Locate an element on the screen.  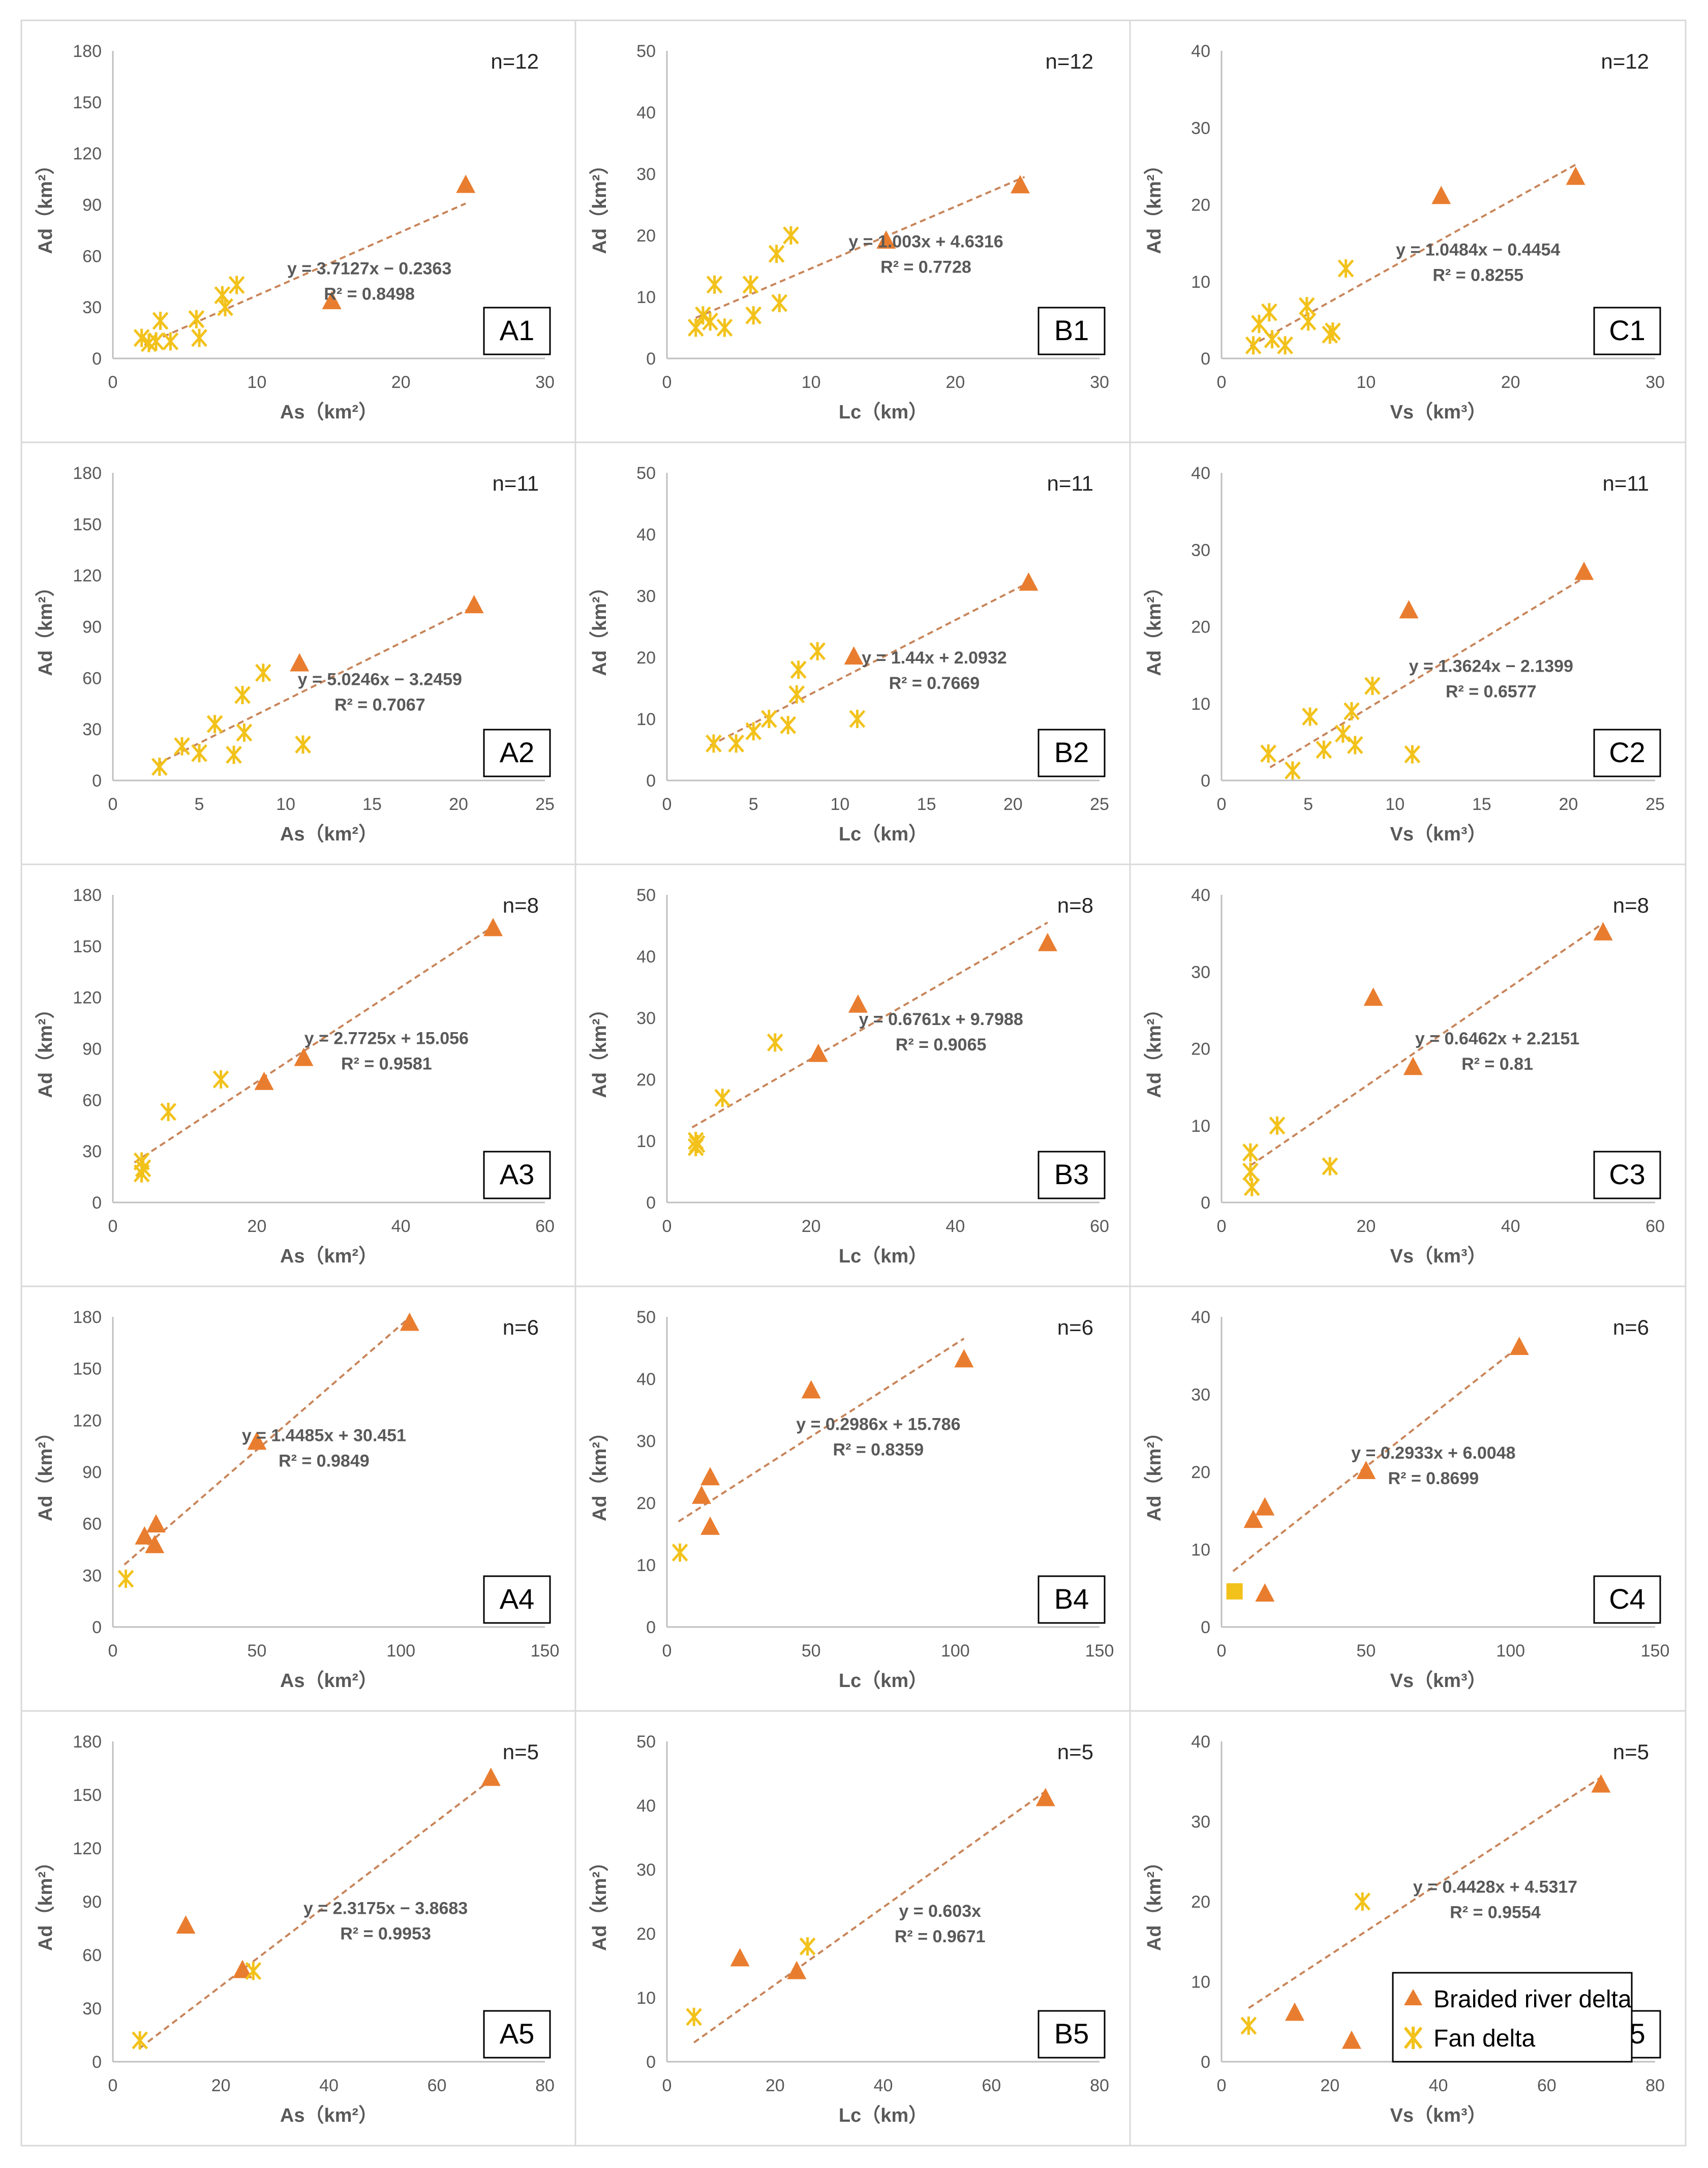
y-tick-label: 40 is located at coordinates (1200, 896).